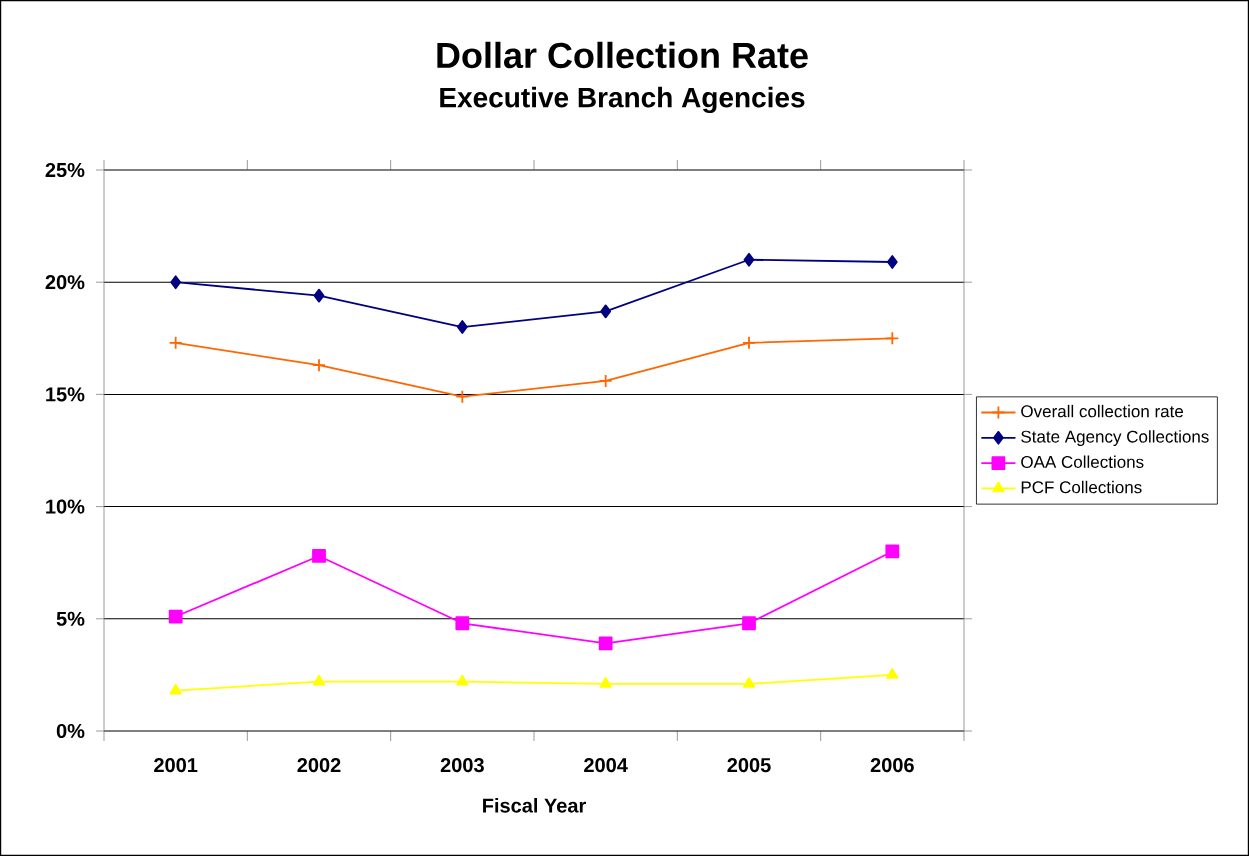 The width and height of the screenshot is (1249, 856). I want to click on x-axis-title: Fiscal Year, so click(534, 805).